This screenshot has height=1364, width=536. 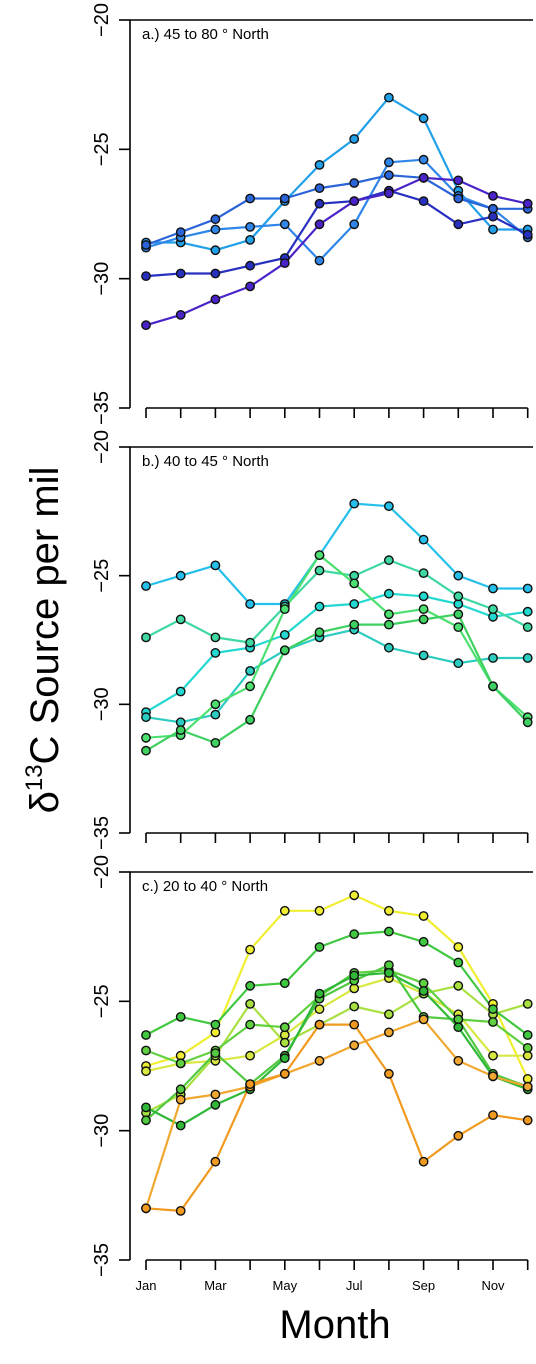 I want to click on y-tick-label: −35, so click(x=102, y=408).